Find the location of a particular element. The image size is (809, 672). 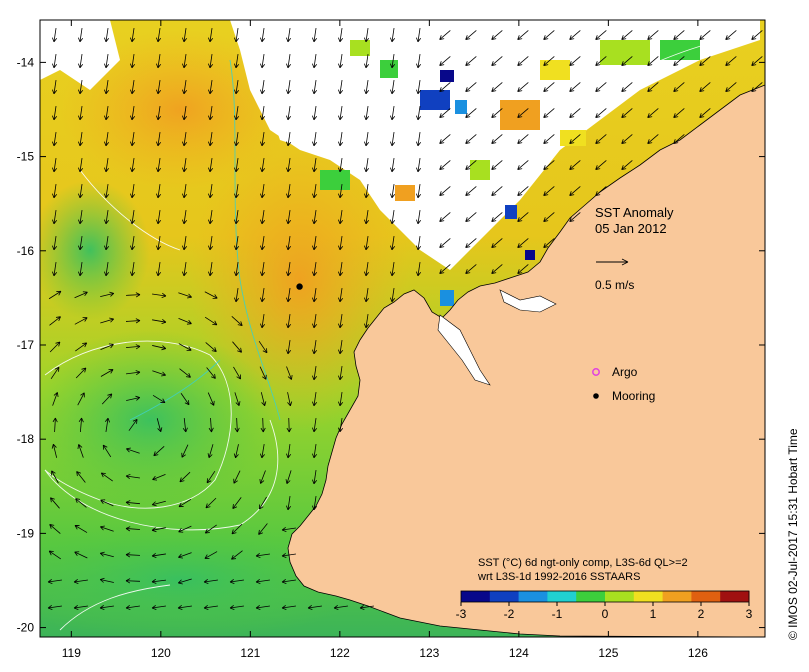

warm-anomaly-patch is located at coordinates (180, 110).